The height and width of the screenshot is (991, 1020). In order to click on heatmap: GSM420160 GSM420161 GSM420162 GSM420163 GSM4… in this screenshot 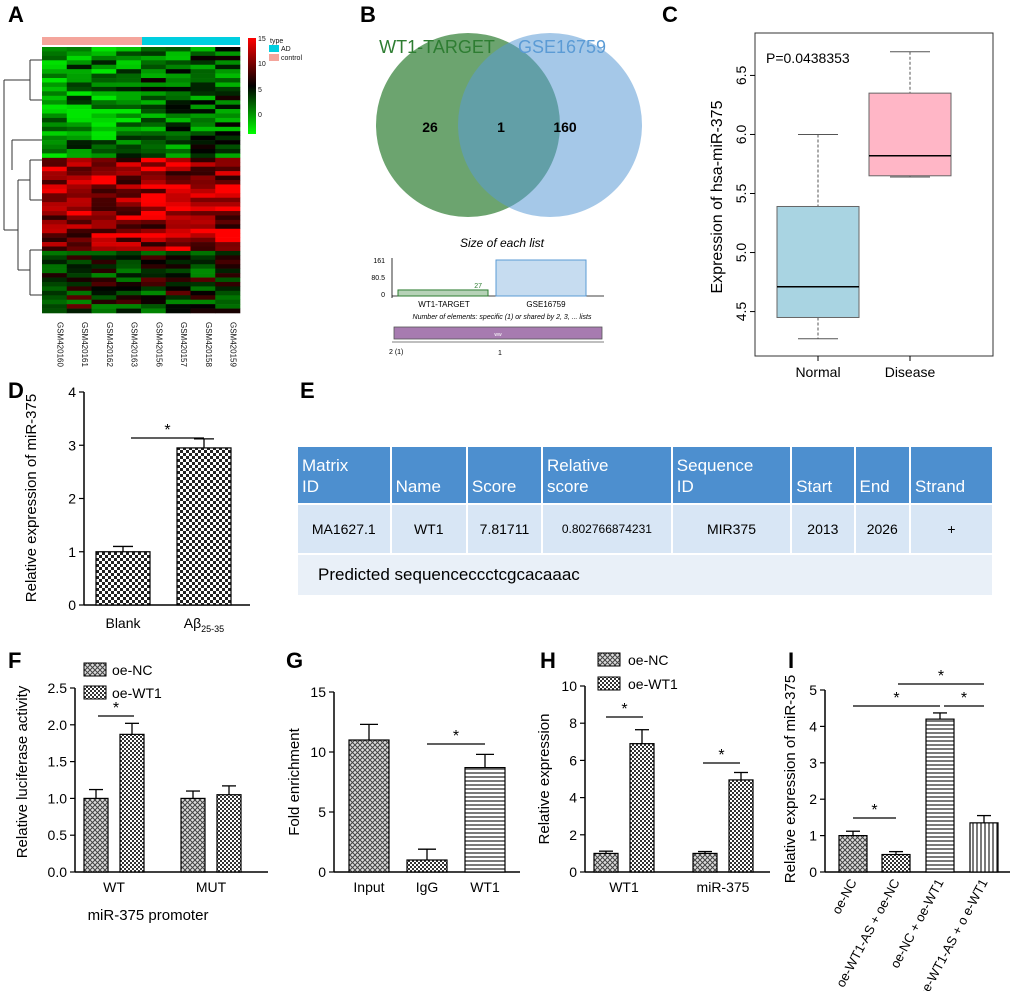, I will do `click(152, 201)`.